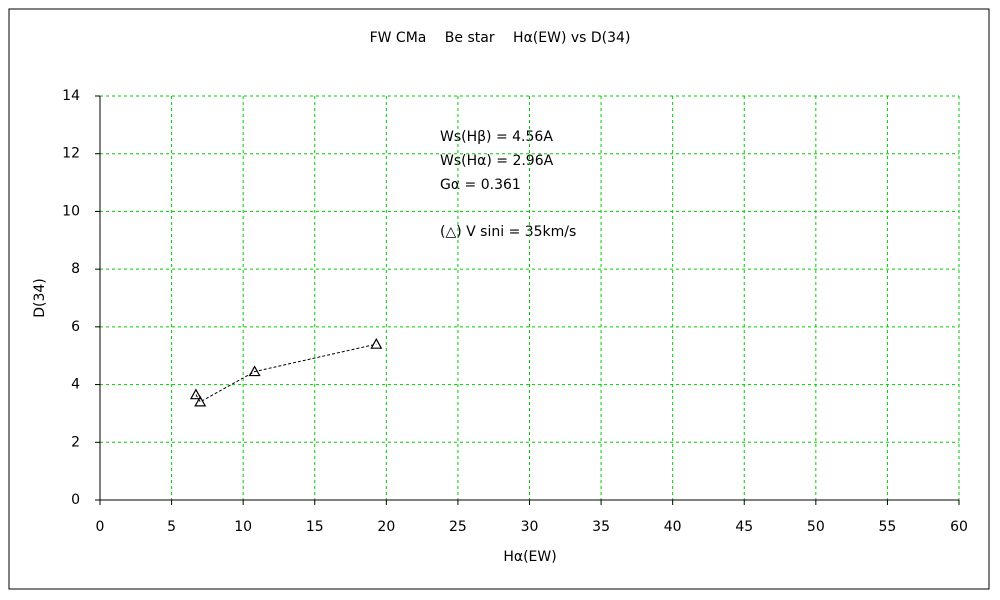  Describe the element at coordinates (530, 527) in the screenshot. I see `x-tick-label: 30` at that location.